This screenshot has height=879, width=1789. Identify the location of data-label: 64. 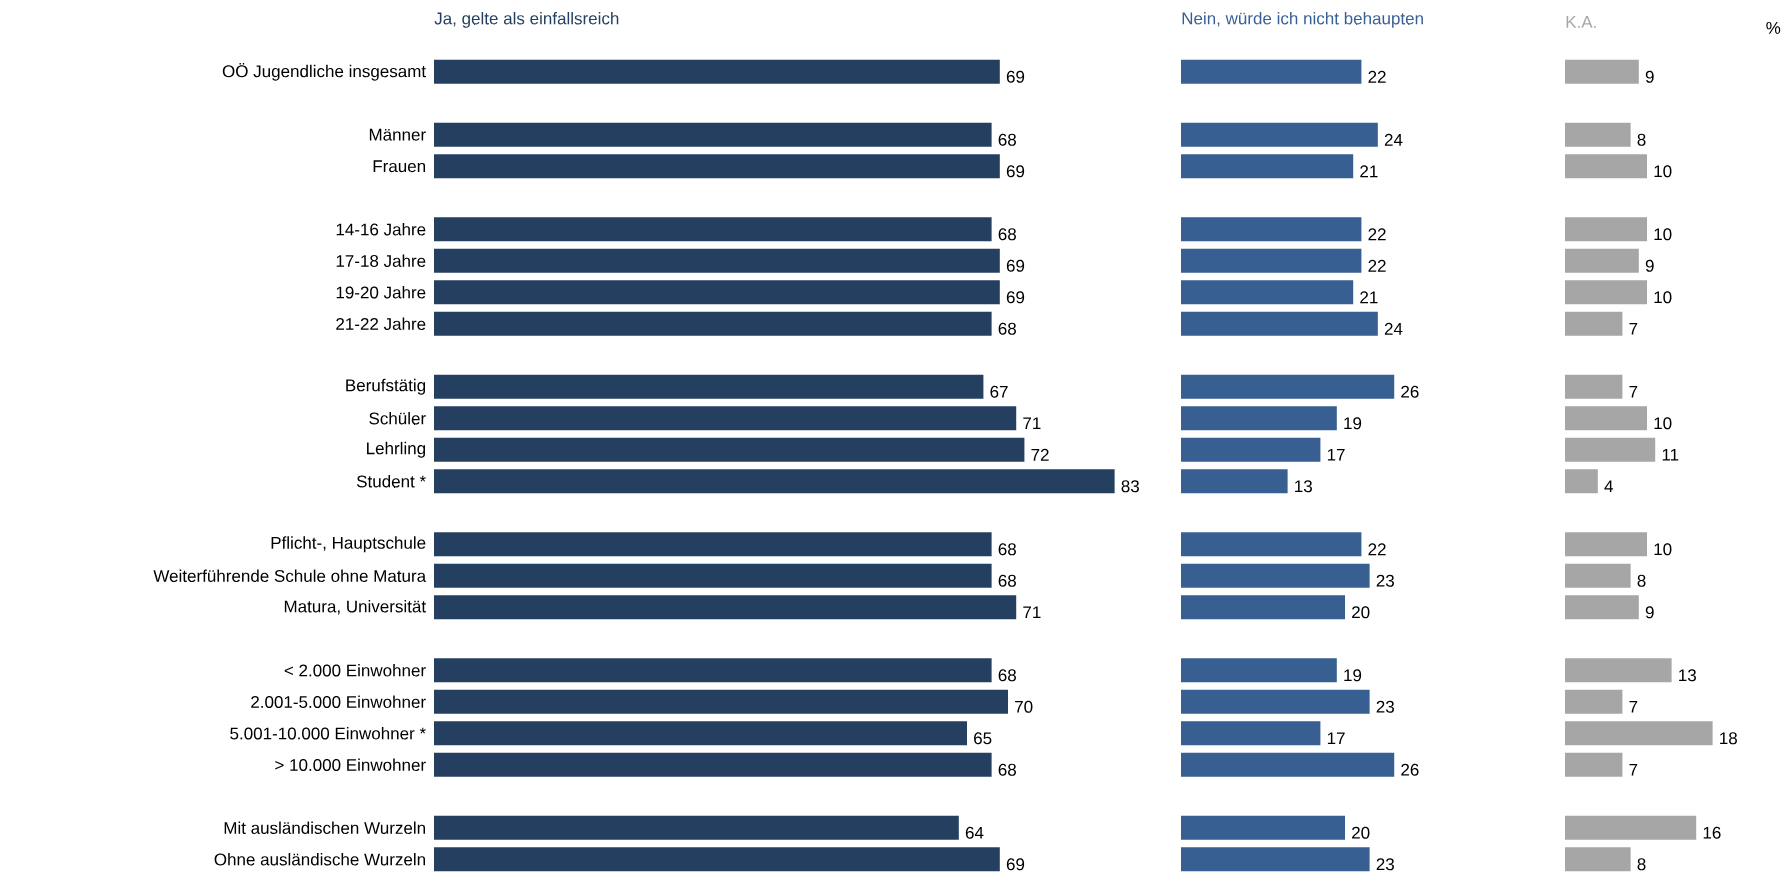
(974, 832).